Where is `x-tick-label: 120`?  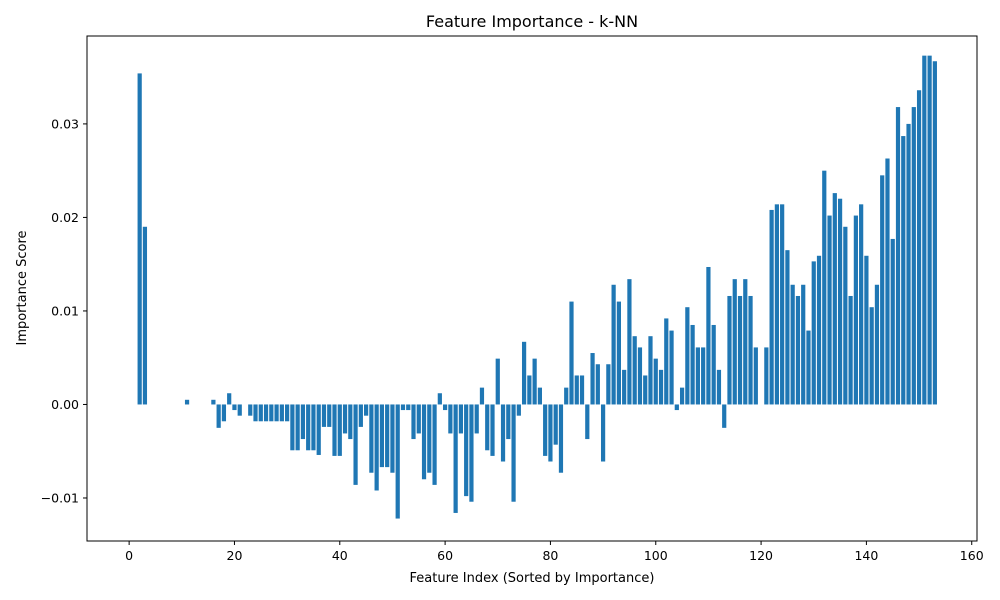 x-tick-label: 120 is located at coordinates (761, 555).